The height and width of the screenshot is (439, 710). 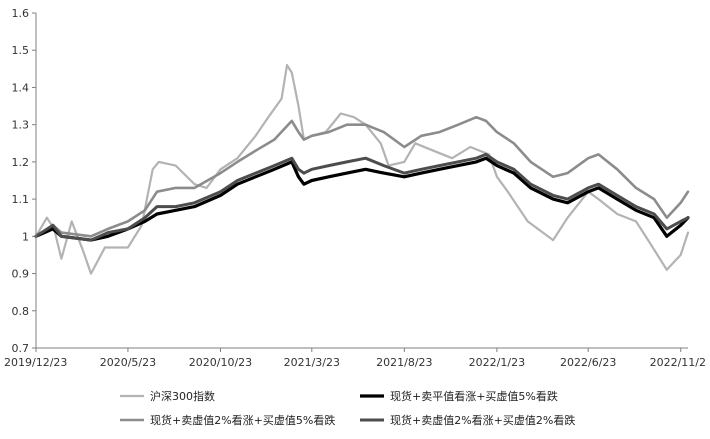 What do you see at coordinates (21, 87) in the screenshot?
I see `y-tick-label: 1.4` at bounding box center [21, 87].